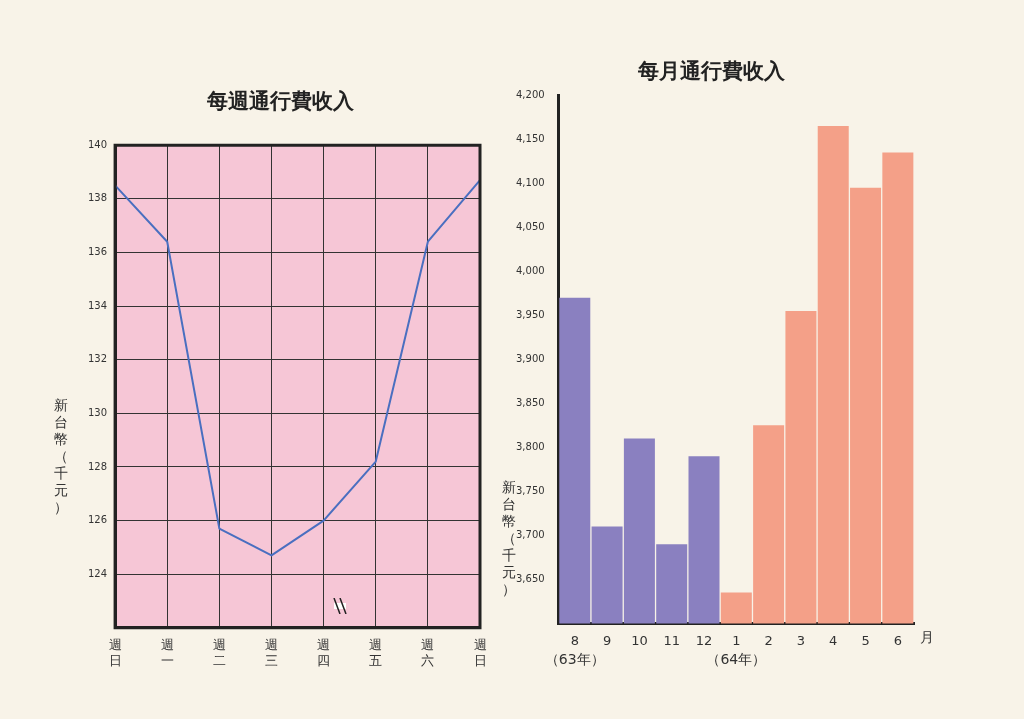 The height and width of the screenshot is (719, 1024). What do you see at coordinates (530, 138) in the screenshot?
I see `y-tick-label: 4,150` at bounding box center [530, 138].